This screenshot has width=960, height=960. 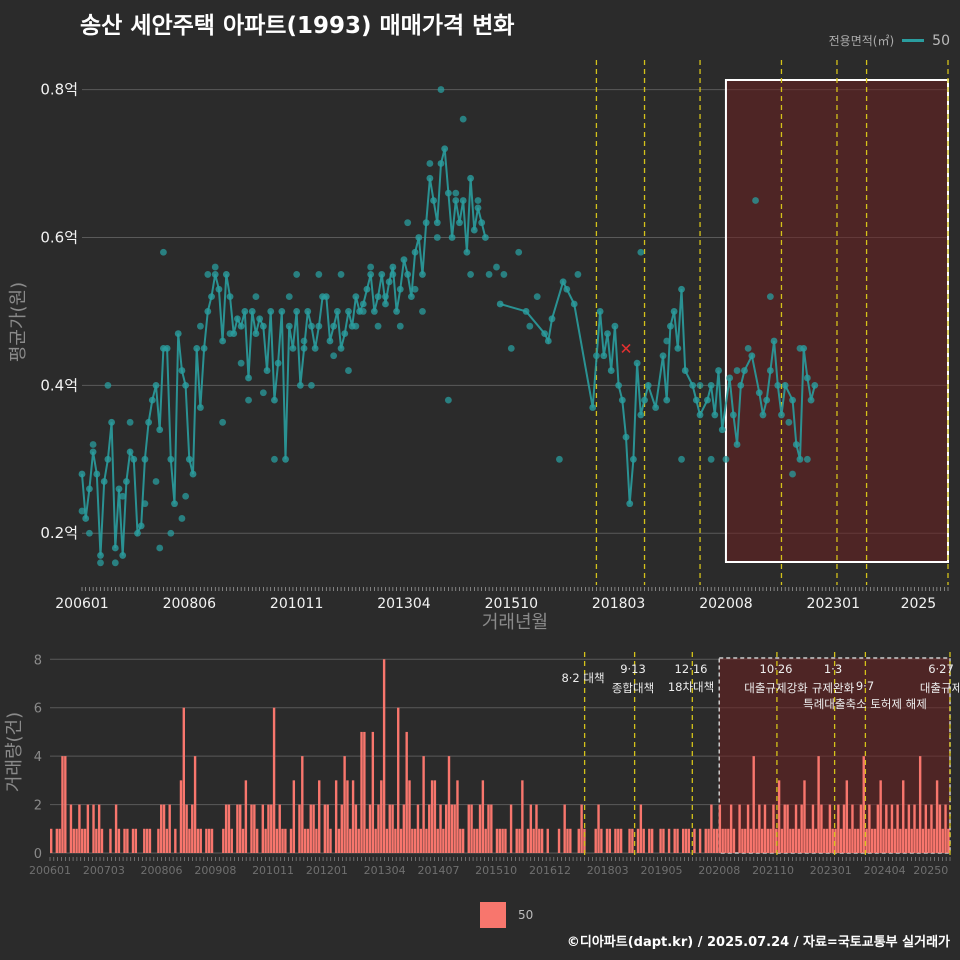 What do you see at coordinates (608, 870) in the screenshot?
I see `x-tick-label-bottom: 201803` at bounding box center [608, 870].